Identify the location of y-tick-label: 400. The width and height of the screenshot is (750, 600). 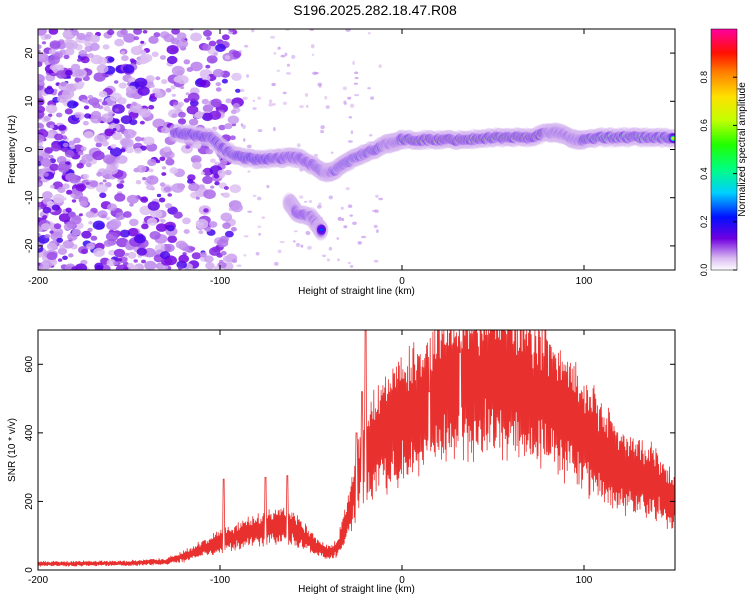
(29, 432).